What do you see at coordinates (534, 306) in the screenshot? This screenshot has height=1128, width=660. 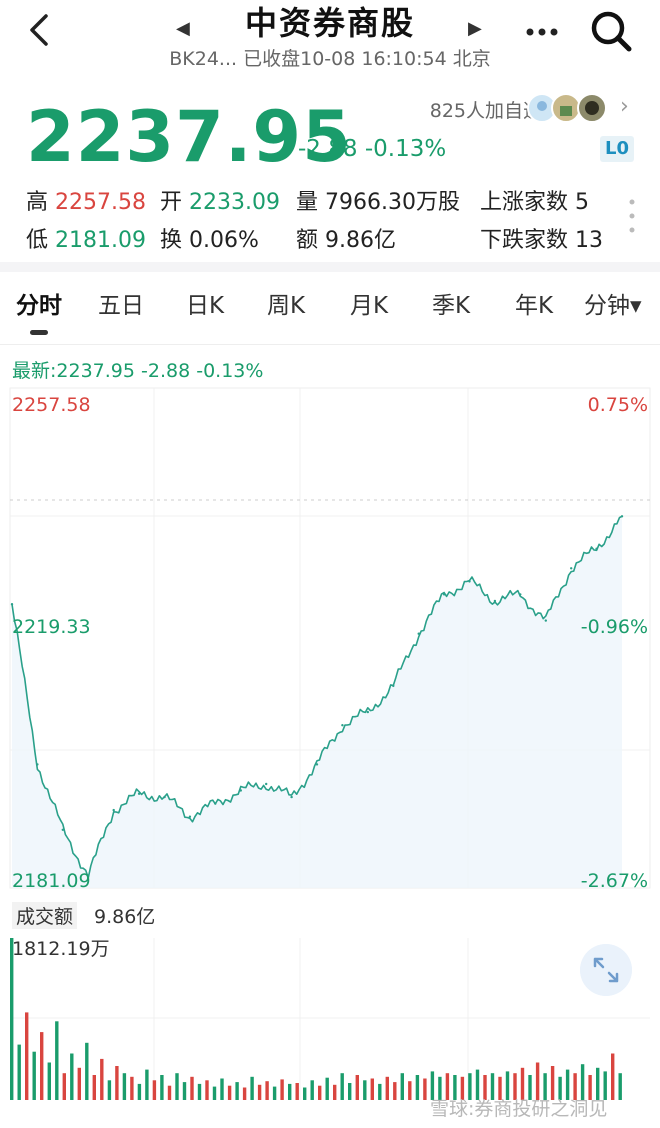 I see `tab-yearly-k: 年K` at bounding box center [534, 306].